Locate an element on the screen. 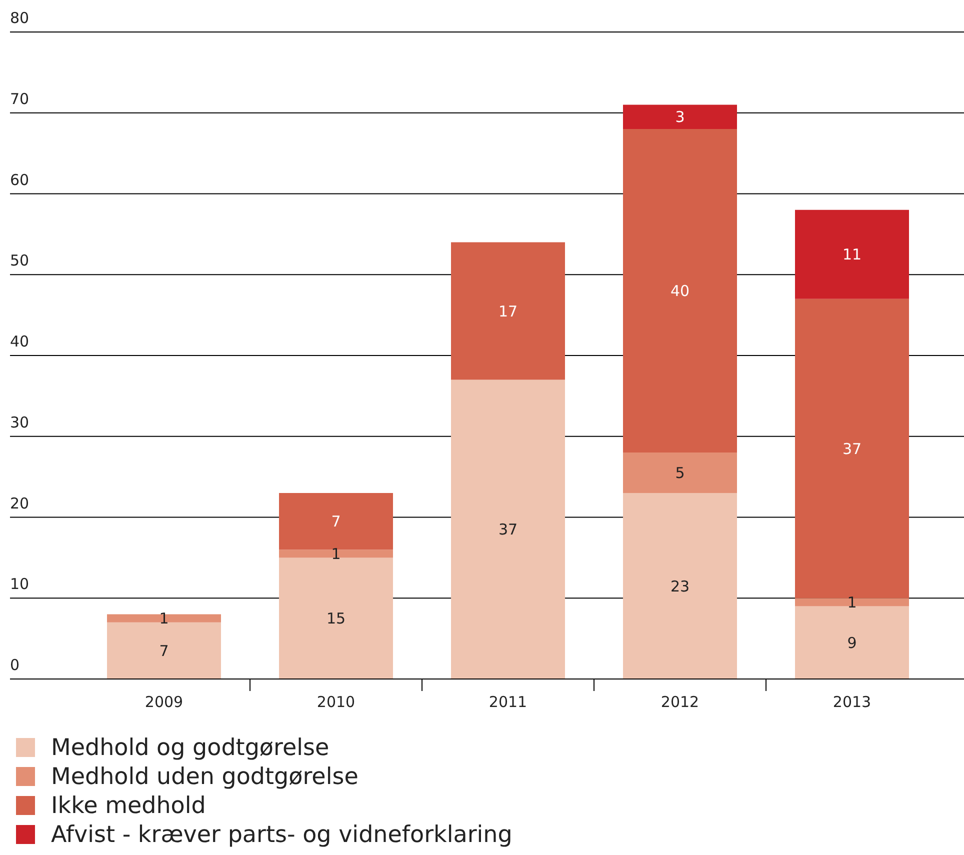 The height and width of the screenshot is (855, 964). data-label: 9 is located at coordinates (852, 643).